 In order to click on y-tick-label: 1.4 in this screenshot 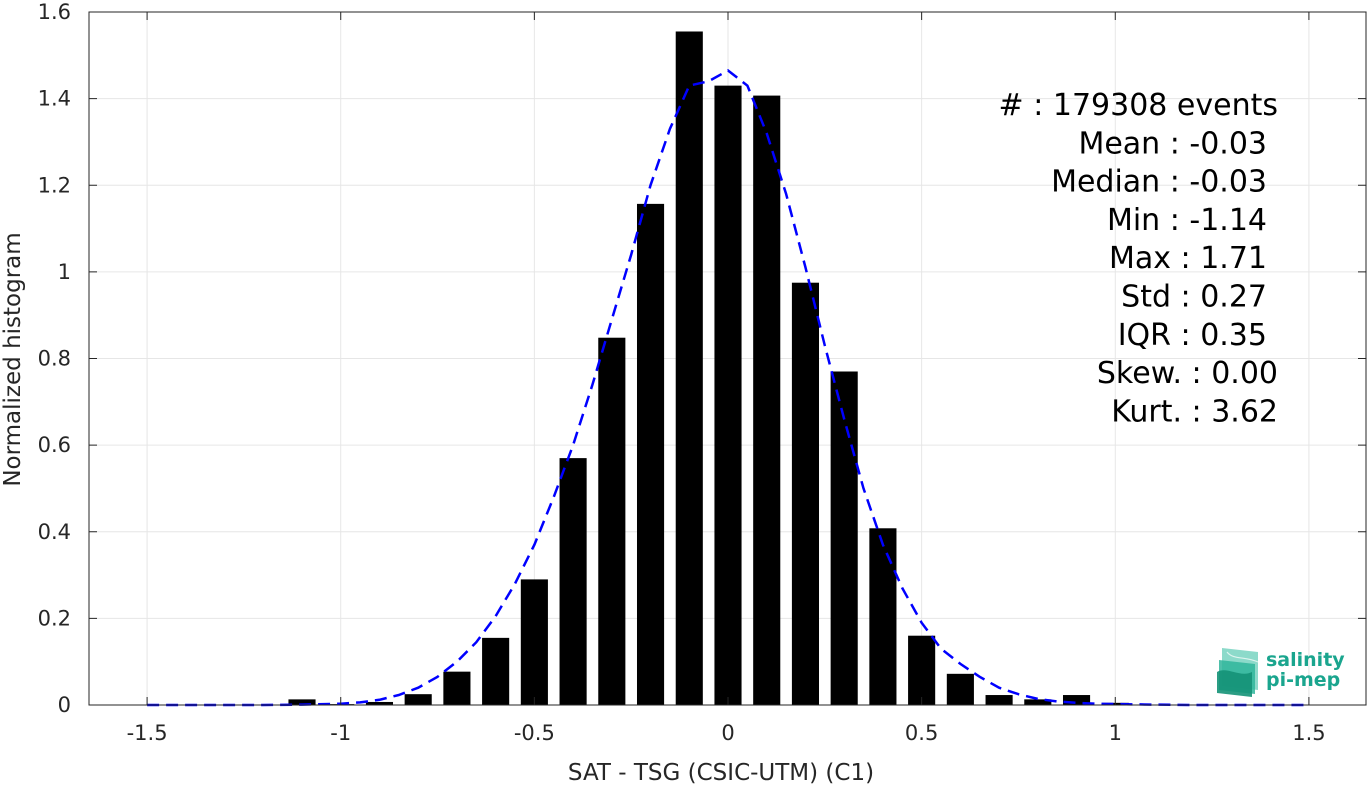, I will do `click(54, 99)`.